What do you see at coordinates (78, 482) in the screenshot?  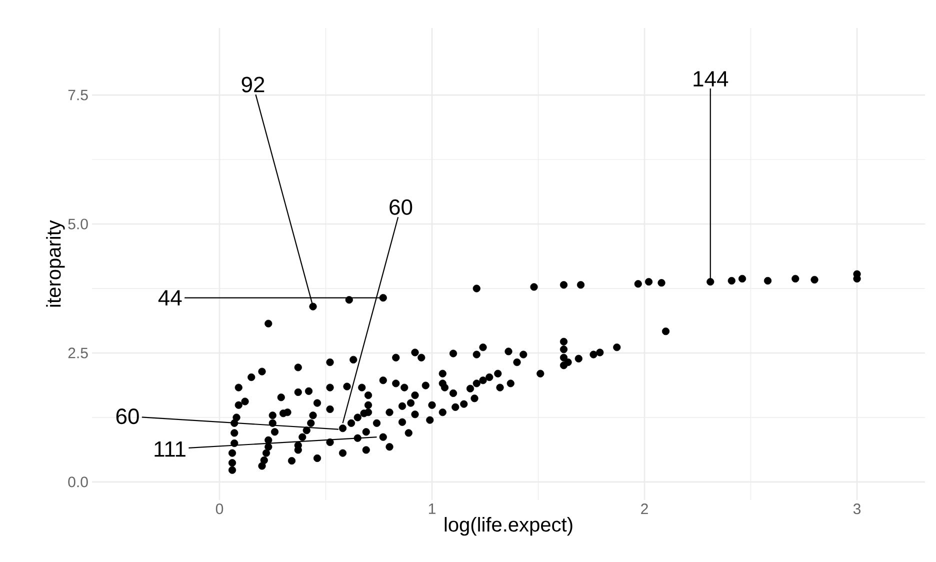 I see `y-tick-label: 0.0` at bounding box center [78, 482].